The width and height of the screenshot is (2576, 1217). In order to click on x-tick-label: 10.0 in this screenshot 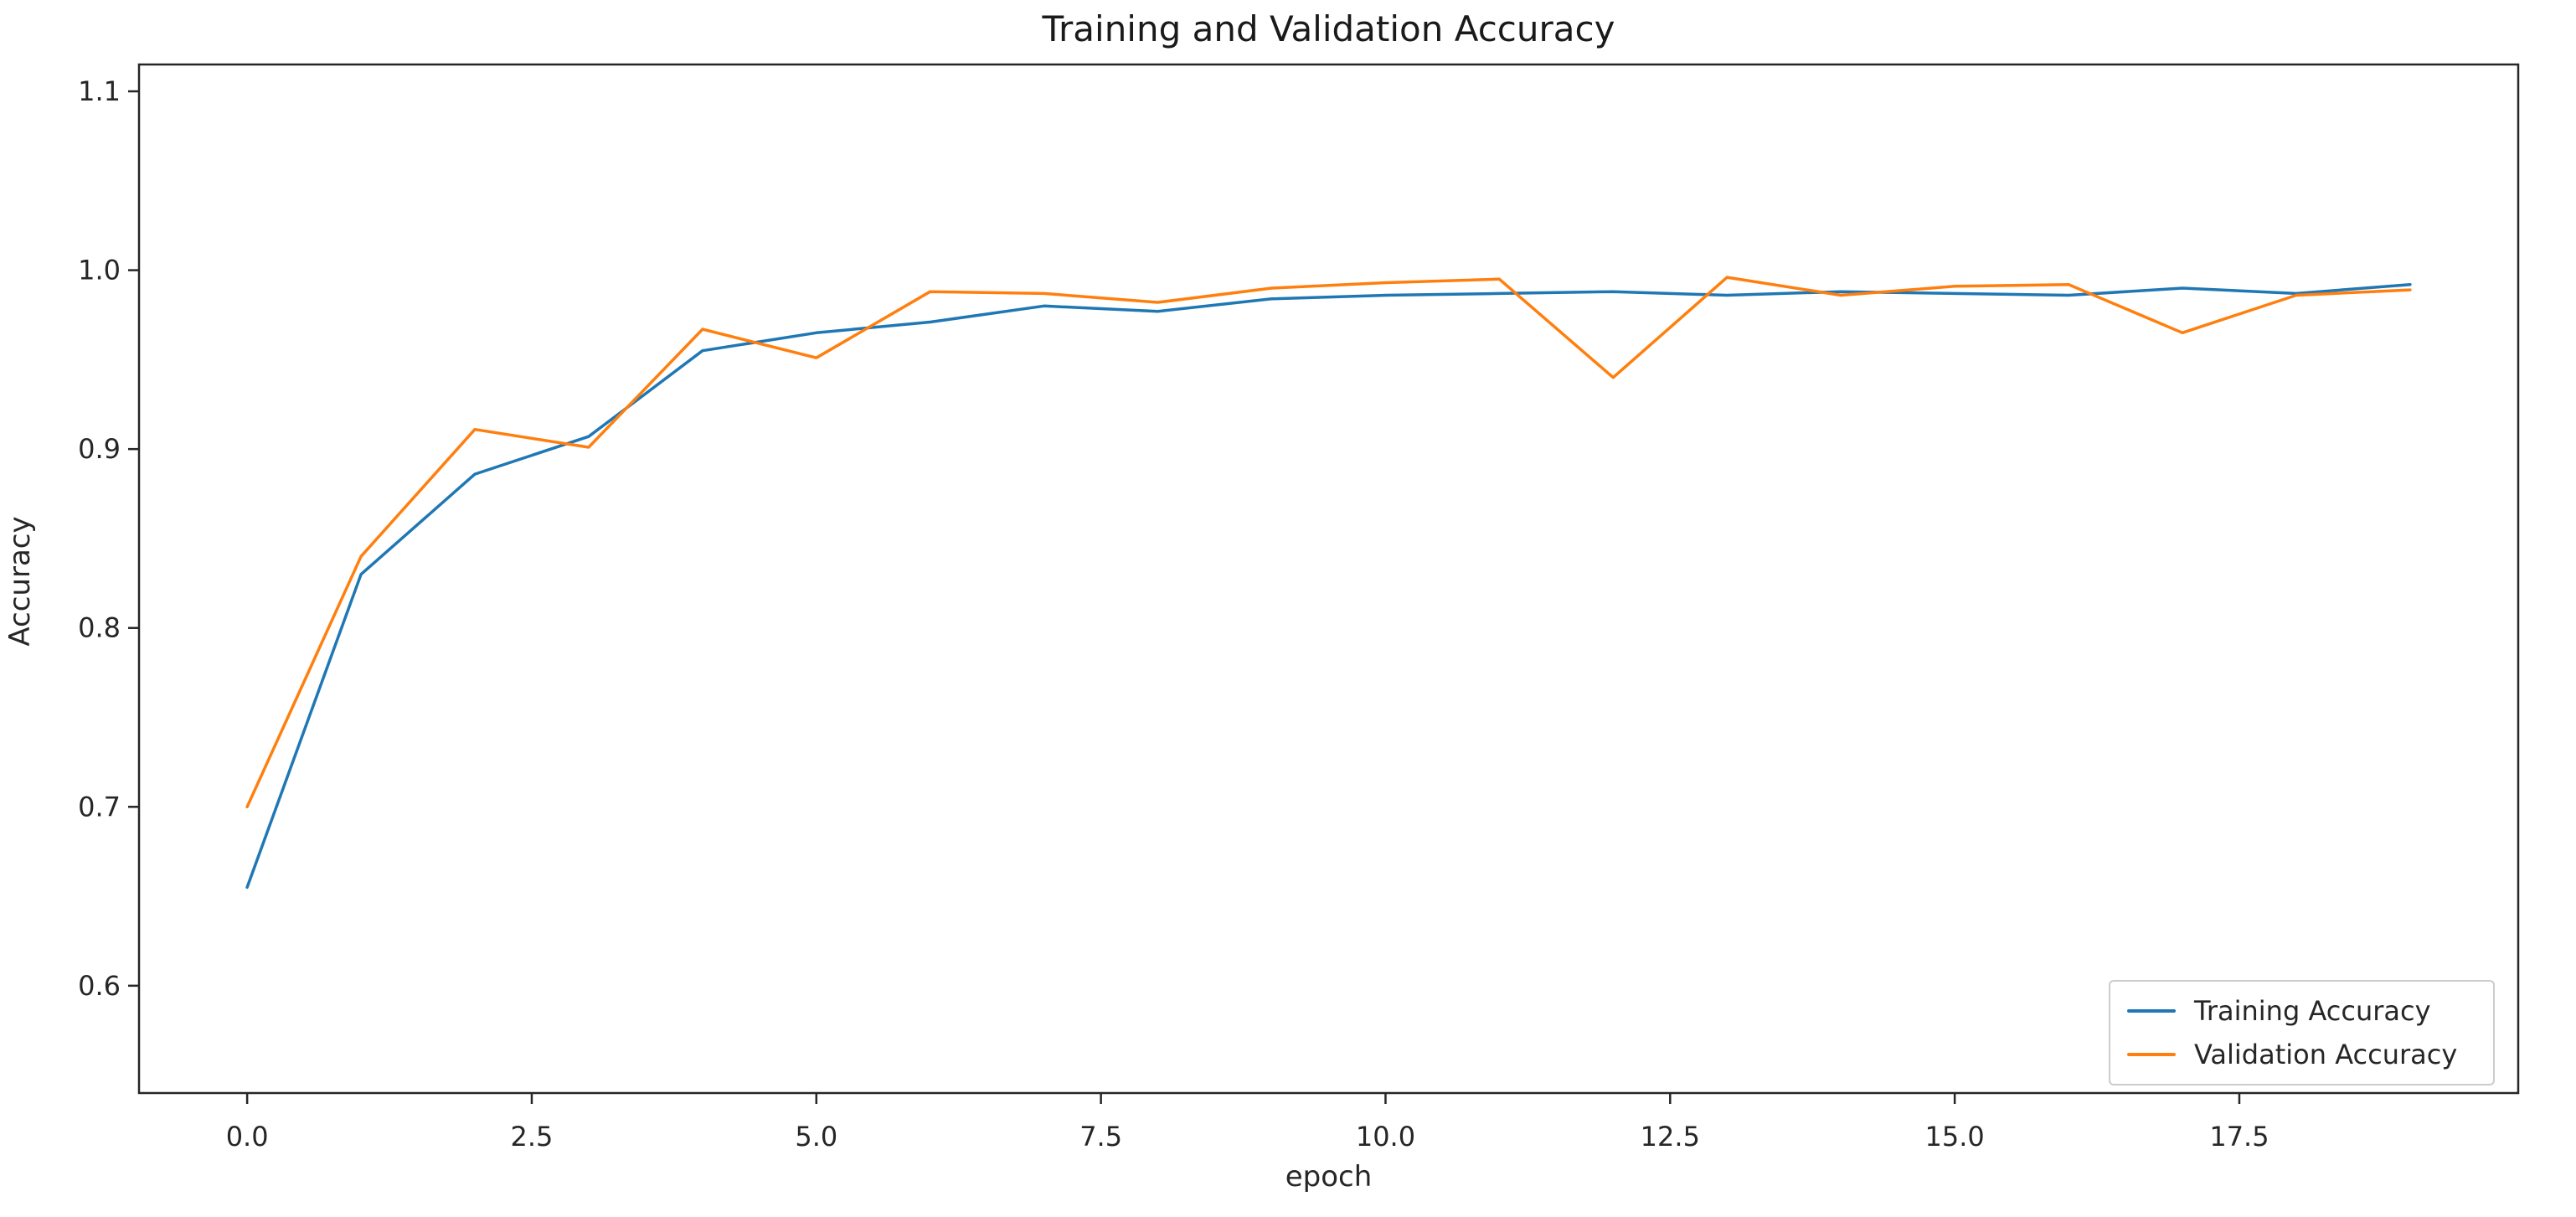, I will do `click(1385, 1137)`.